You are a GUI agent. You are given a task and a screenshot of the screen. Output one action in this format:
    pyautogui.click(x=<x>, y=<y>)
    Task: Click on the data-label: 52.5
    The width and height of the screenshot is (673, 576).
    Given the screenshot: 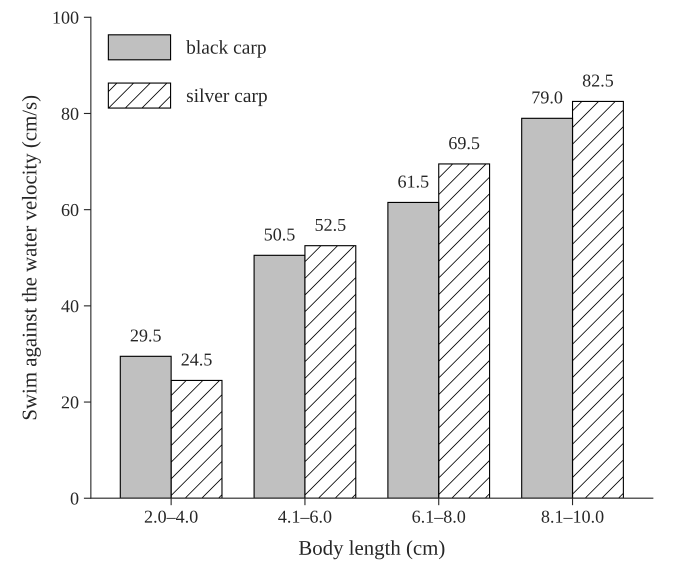 What is the action you would take?
    pyautogui.click(x=331, y=225)
    